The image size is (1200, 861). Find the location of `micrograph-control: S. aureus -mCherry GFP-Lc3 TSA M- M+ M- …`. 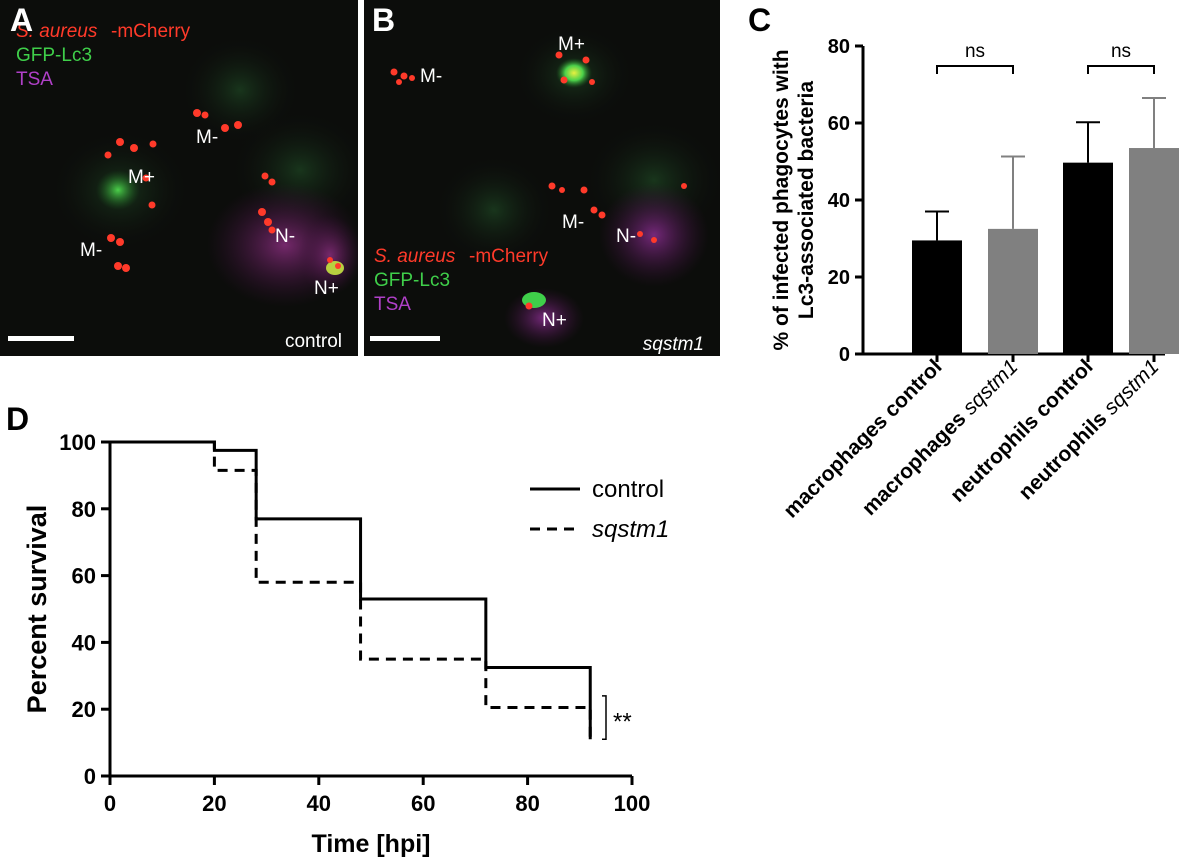

micrograph-control: S. aureus -mCherry GFP-Lc3 TSA M- M+ M- … is located at coordinates (179, 178).